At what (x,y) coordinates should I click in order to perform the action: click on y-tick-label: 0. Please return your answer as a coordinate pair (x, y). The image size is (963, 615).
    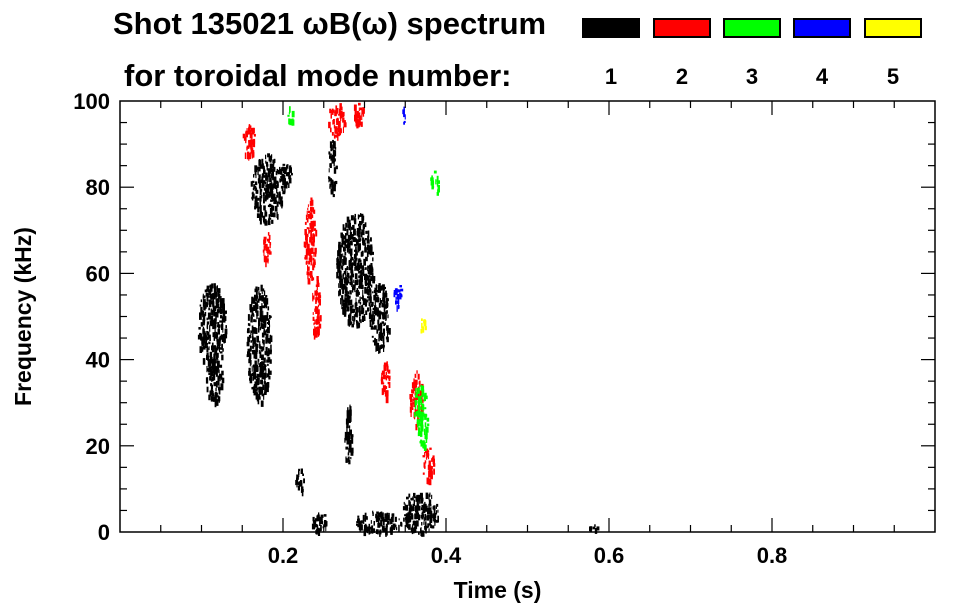
    Looking at the image, I should click on (104, 532).